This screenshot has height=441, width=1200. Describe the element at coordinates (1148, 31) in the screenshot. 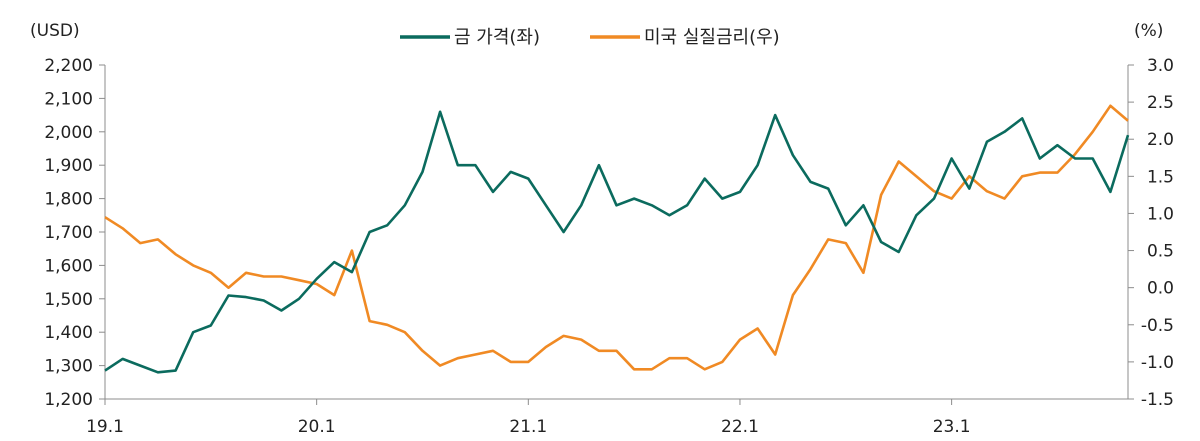

I see `right-axis-unit: (%)` at that location.